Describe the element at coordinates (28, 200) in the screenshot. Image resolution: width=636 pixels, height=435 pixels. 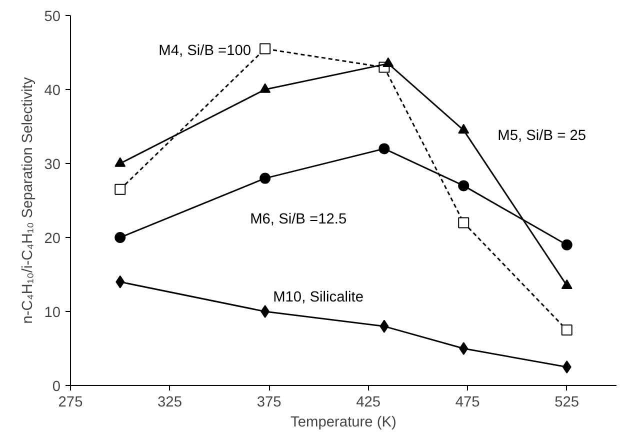
I see `y-axis-title: n-C₄H₁₀/i-C₄H₁₀ Separation Selectivity` at that location.